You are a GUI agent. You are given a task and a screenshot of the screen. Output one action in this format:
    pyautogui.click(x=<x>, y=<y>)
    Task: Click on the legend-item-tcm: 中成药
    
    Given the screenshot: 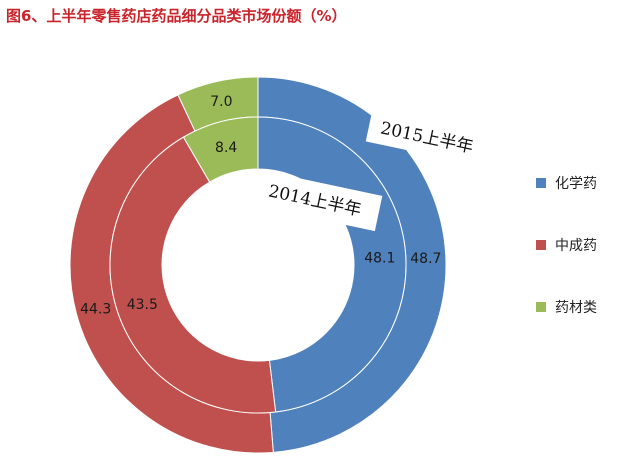 What is the action you would take?
    pyautogui.click(x=566, y=245)
    